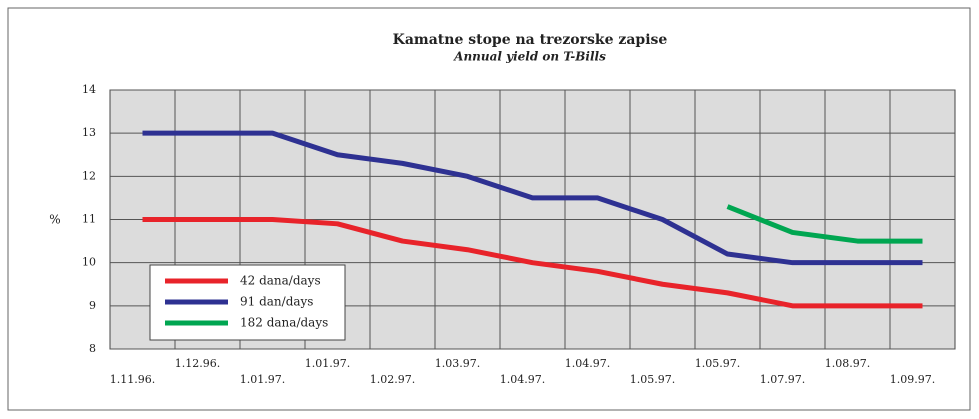 This screenshot has height=419, width=979. I want to click on y-tick-label: 14, so click(89, 89).